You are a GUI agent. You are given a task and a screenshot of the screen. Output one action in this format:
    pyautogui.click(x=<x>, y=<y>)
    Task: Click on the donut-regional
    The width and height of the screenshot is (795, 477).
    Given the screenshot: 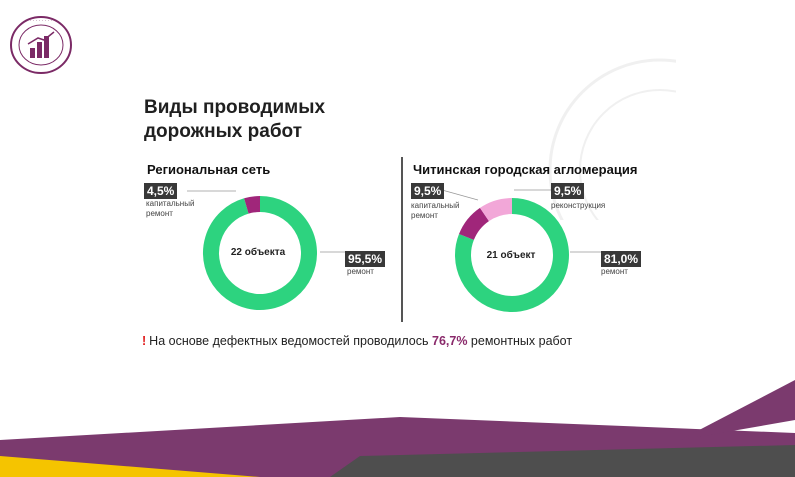 What is the action you would take?
    pyautogui.click(x=260, y=253)
    